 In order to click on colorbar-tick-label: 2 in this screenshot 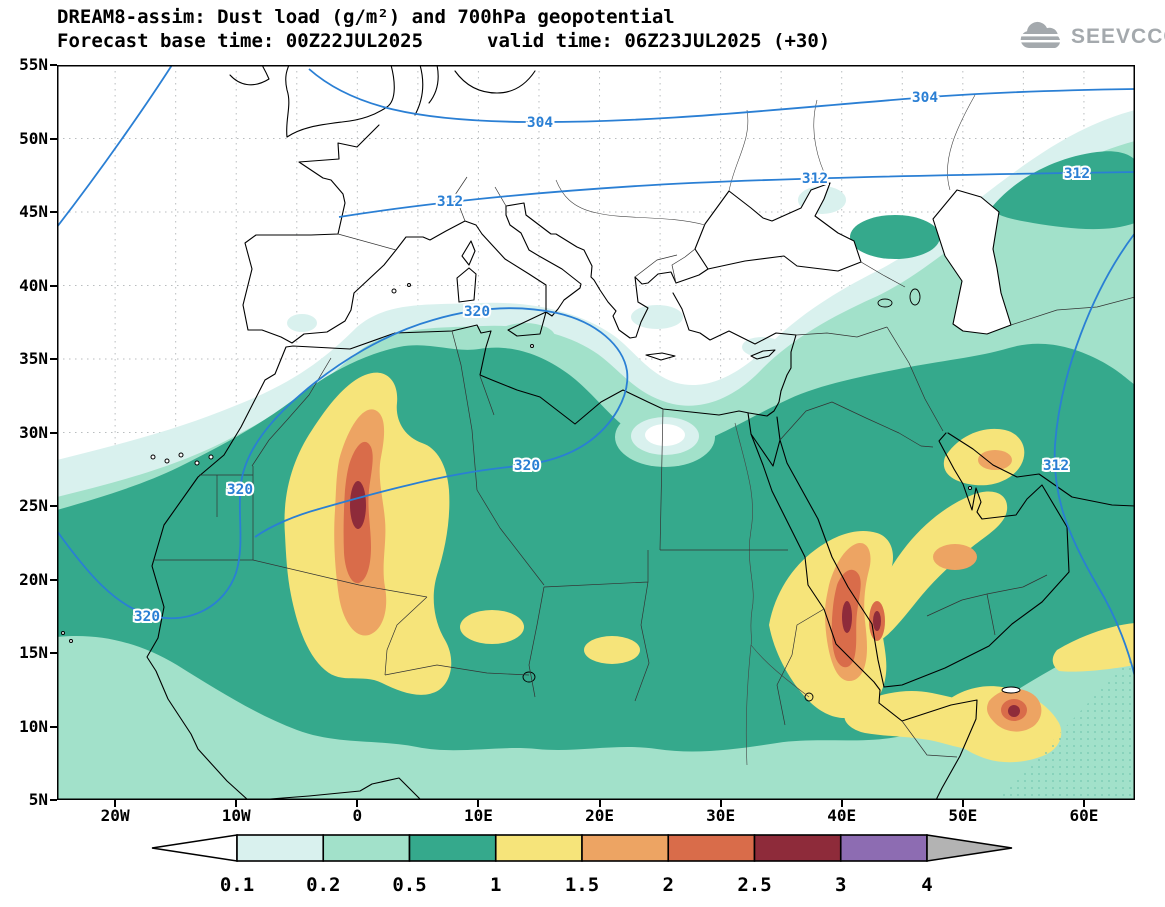, I will do `click(668, 885)`.